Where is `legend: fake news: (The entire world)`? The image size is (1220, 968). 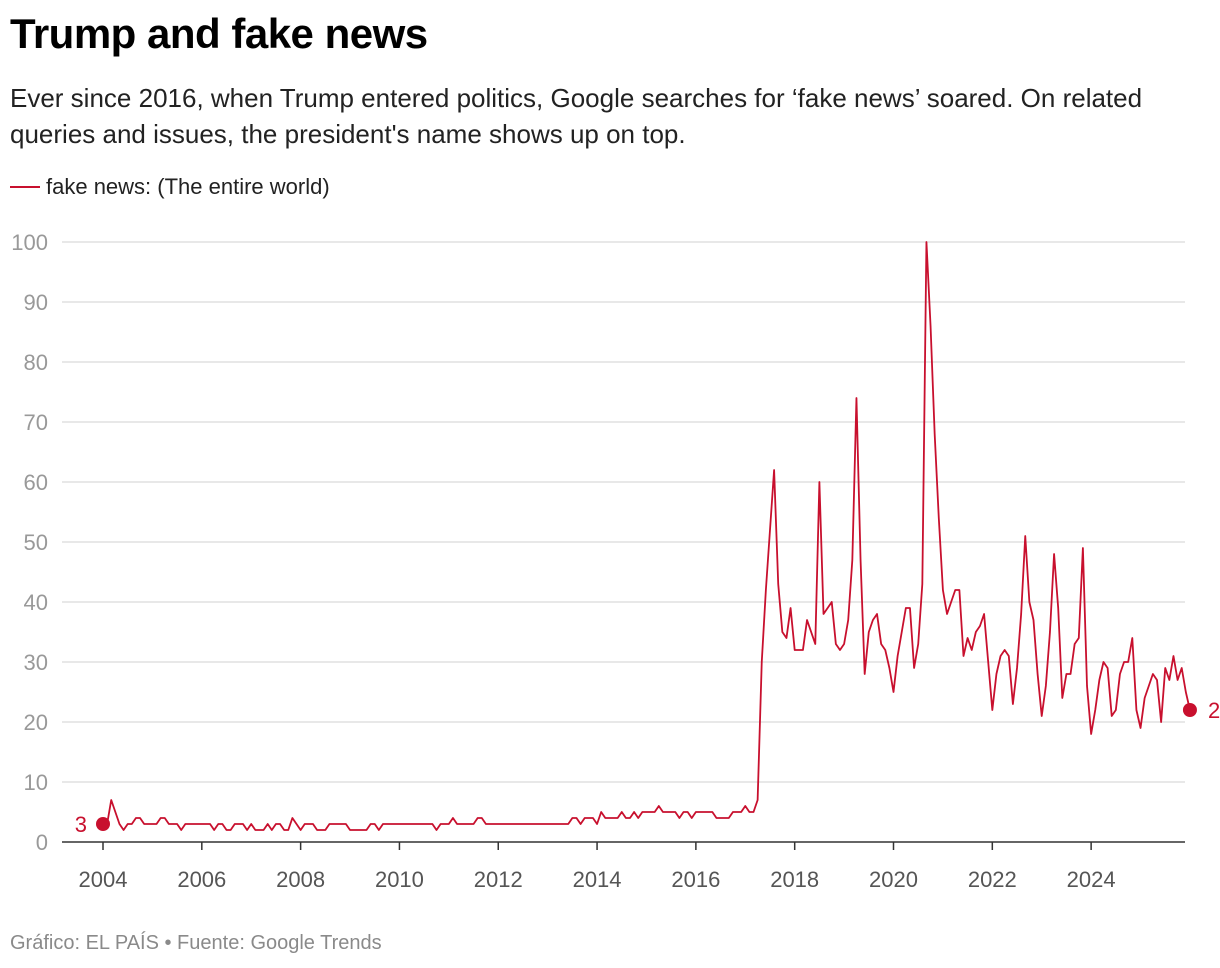 legend: fake news: (The entire world) is located at coordinates (170, 187).